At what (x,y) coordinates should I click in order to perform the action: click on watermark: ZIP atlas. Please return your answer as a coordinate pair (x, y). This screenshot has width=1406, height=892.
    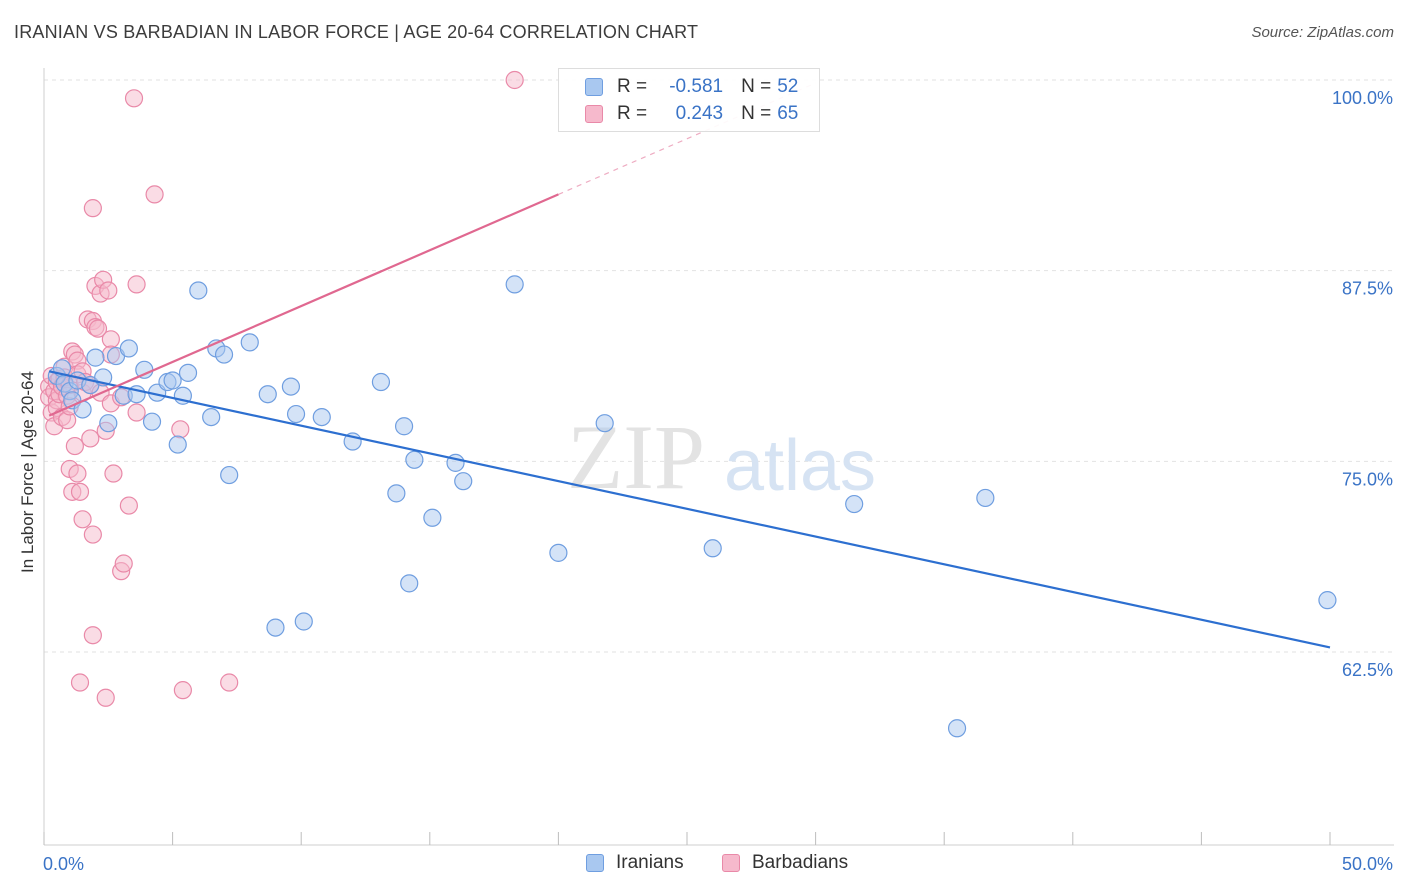
    Looking at the image, I should click on (721, 457).